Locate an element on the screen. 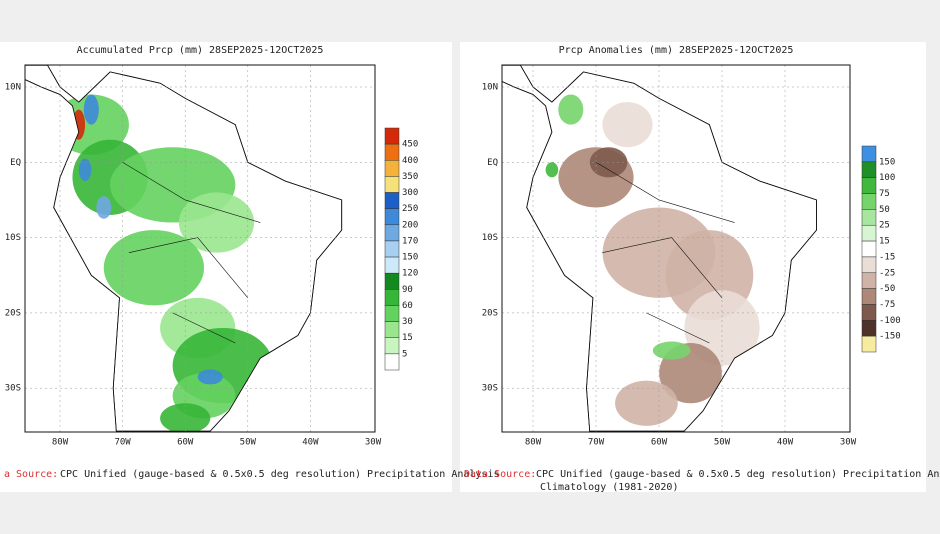 The height and width of the screenshot is (534, 940). field is located at coordinates (652, 260).